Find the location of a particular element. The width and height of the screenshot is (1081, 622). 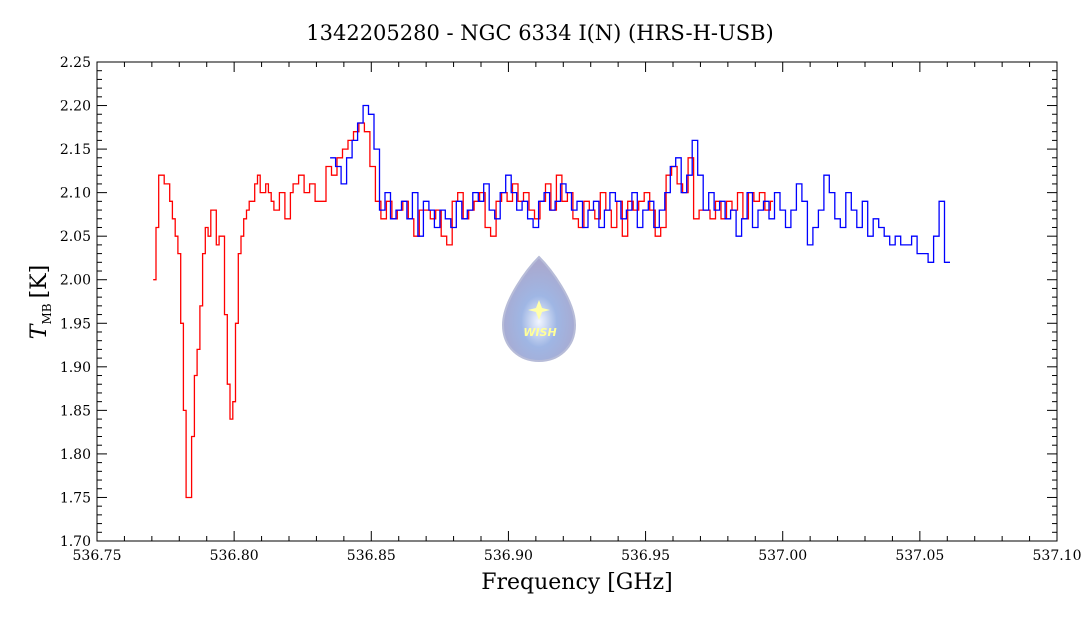

x-tick-label: 536.75 is located at coordinates (97, 556).